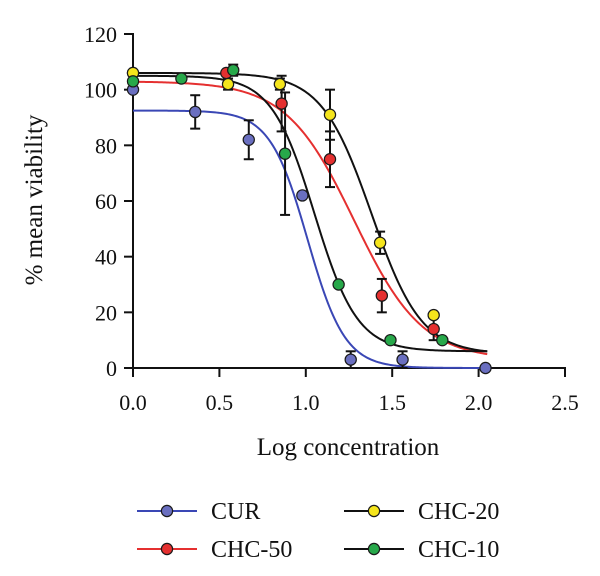 Image resolution: width=600 pixels, height=576 pixels. What do you see at coordinates (458, 512) in the screenshot?
I see `legend-label: CHC-20` at bounding box center [458, 512].